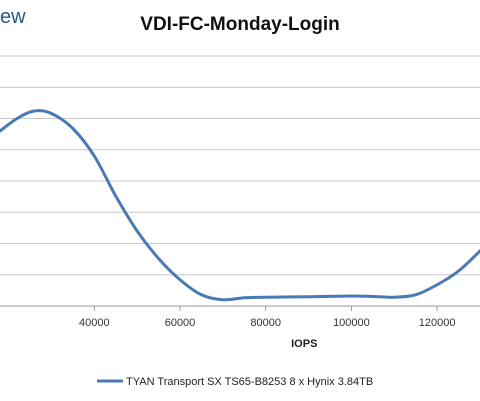 The height and width of the screenshot is (401, 480). Describe the element at coordinates (13, 17) in the screenshot. I see `logo-text-fragment: ew` at that location.